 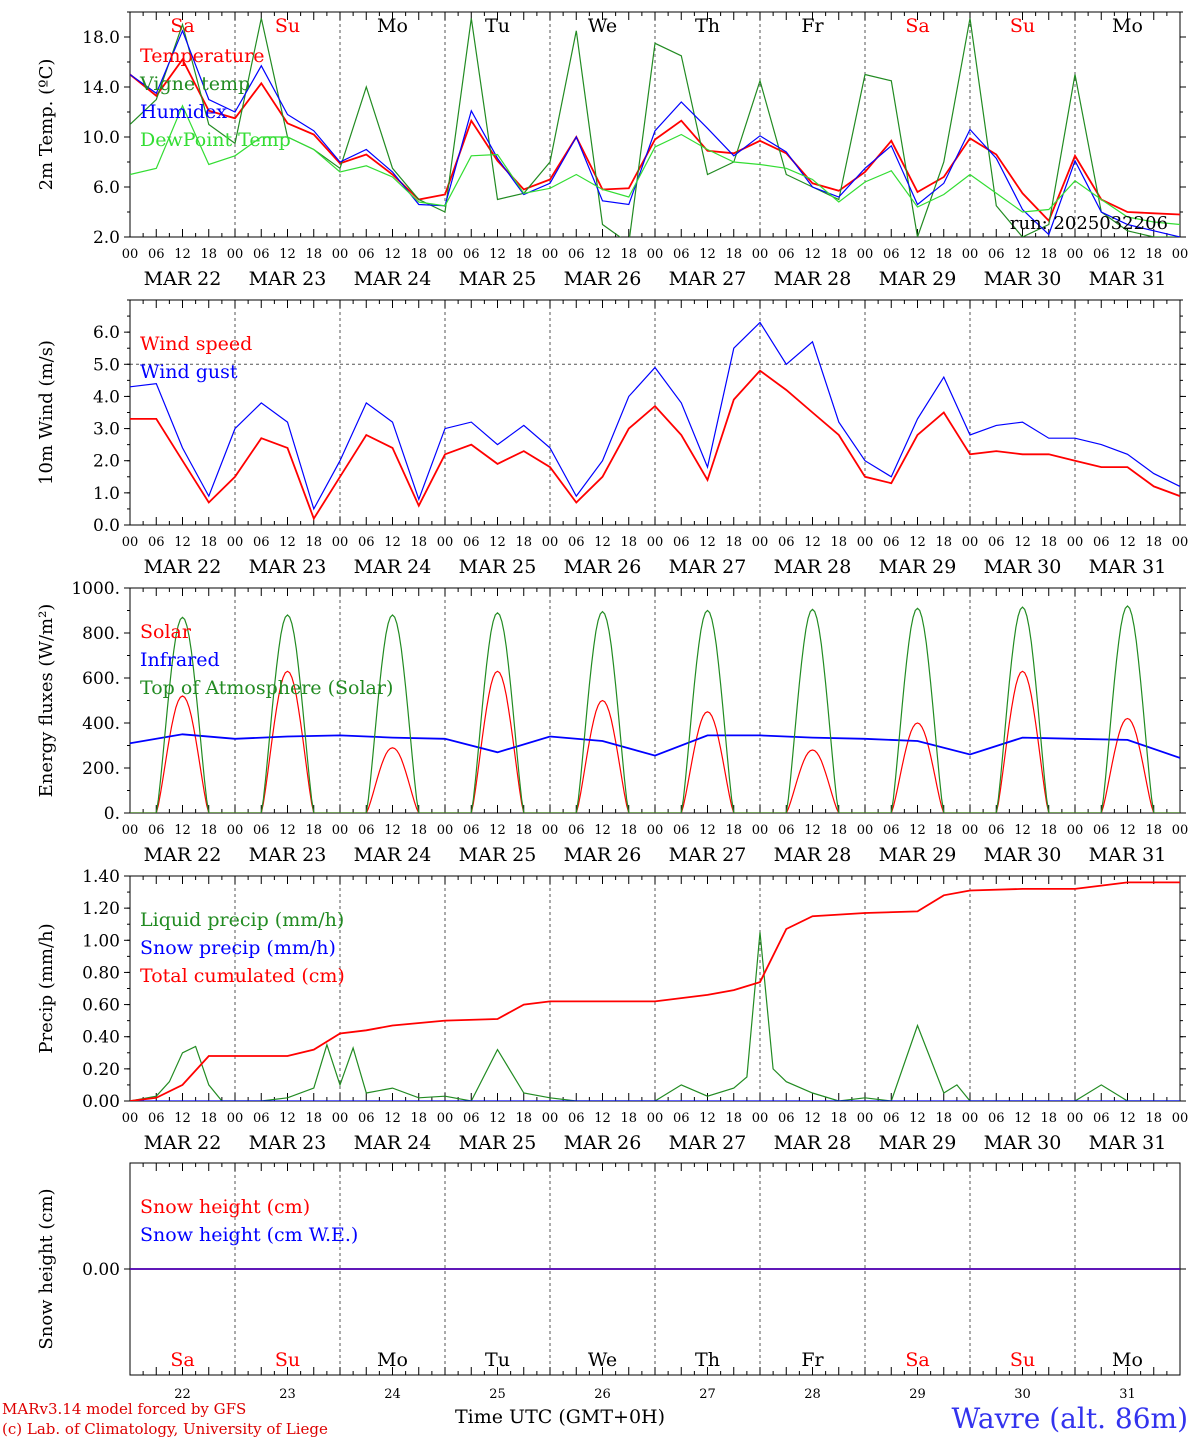 I want to click on date-label: 25, so click(x=497, y=1394).